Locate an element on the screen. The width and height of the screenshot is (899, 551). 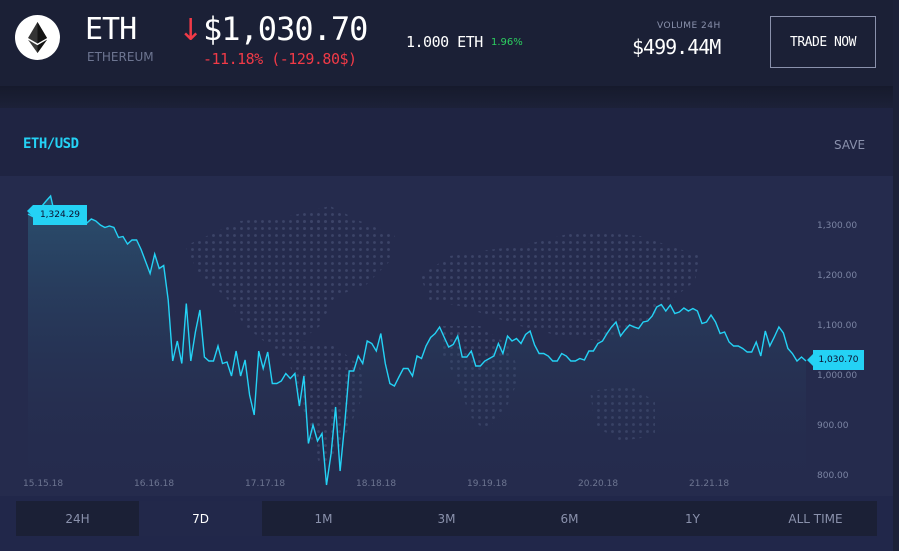
y-tick-label: 1,100.00 is located at coordinates (837, 326).